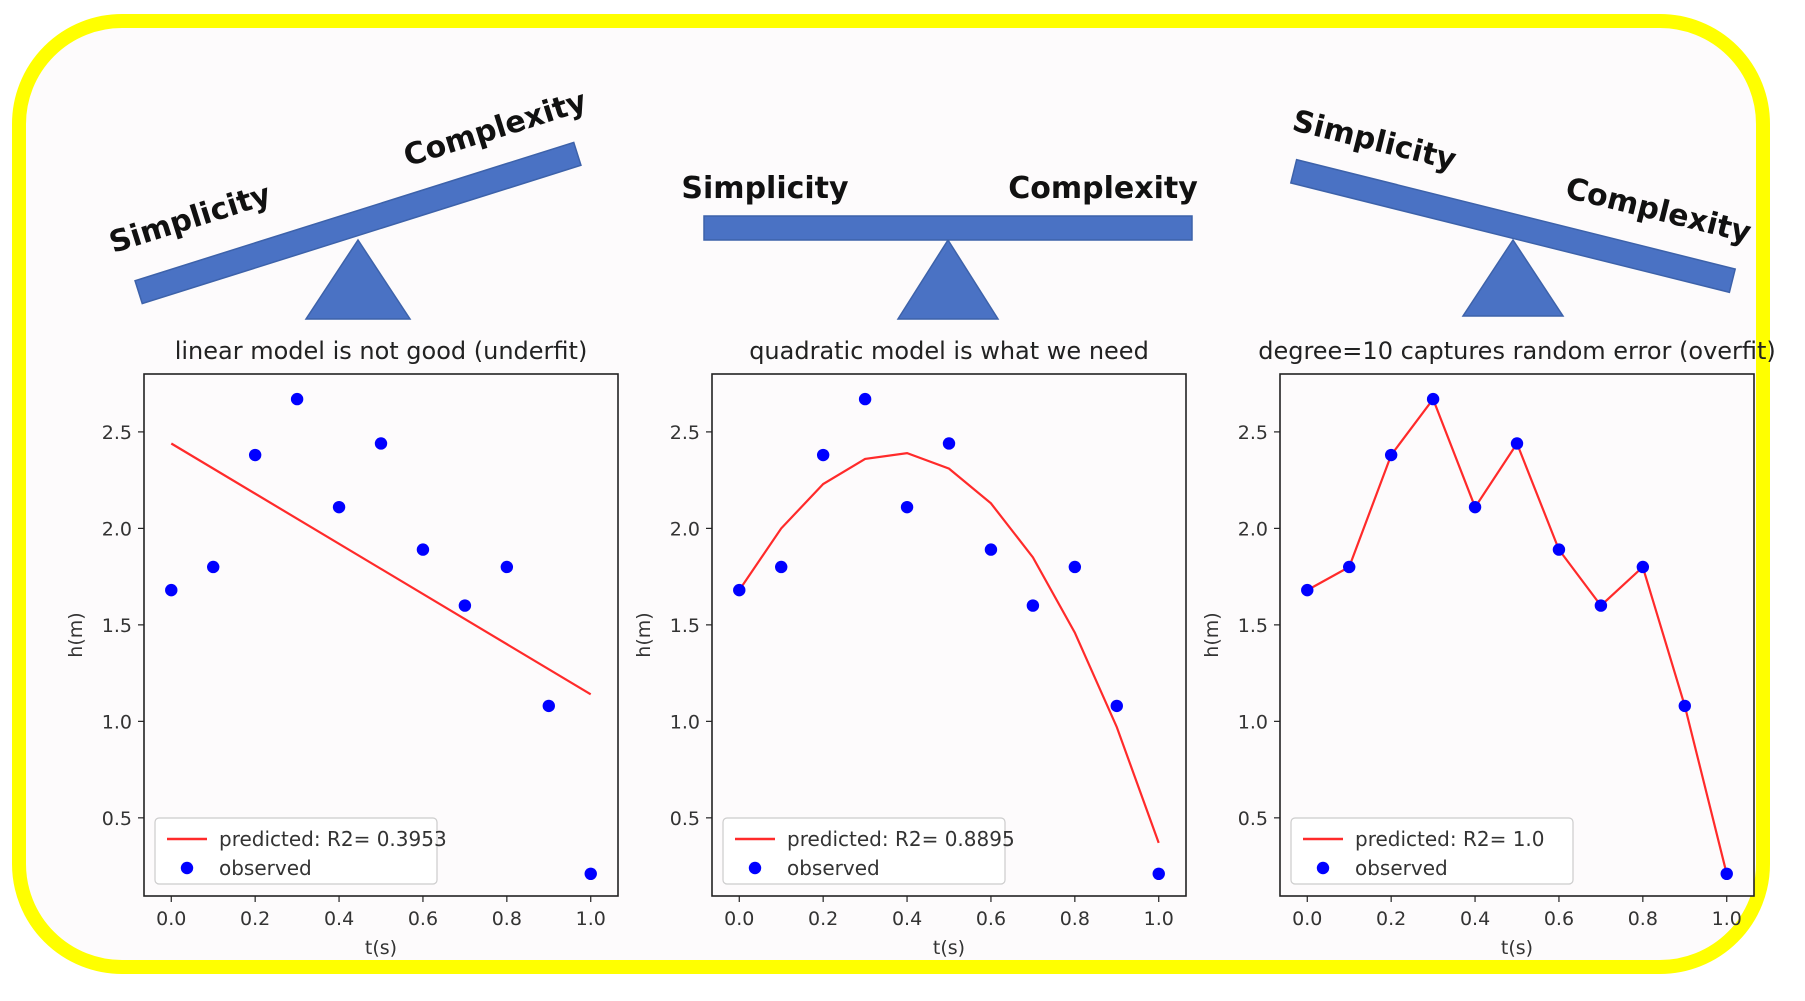  Describe the element at coordinates (333, 839) in the screenshot. I see `legend-entry: predicted: R2= 0.3953` at that location.